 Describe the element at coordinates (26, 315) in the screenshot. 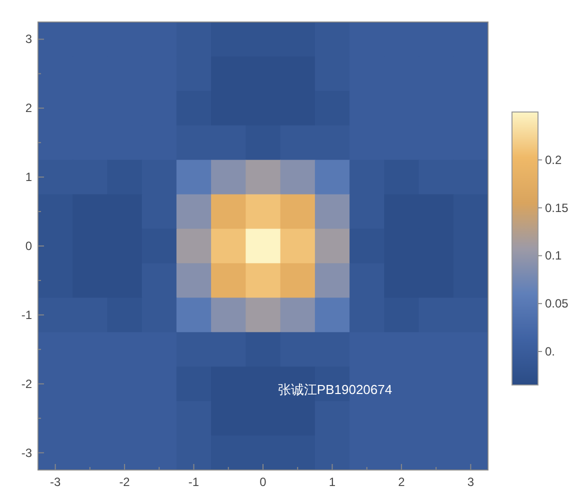

I see `y-tick-label: -1` at that location.